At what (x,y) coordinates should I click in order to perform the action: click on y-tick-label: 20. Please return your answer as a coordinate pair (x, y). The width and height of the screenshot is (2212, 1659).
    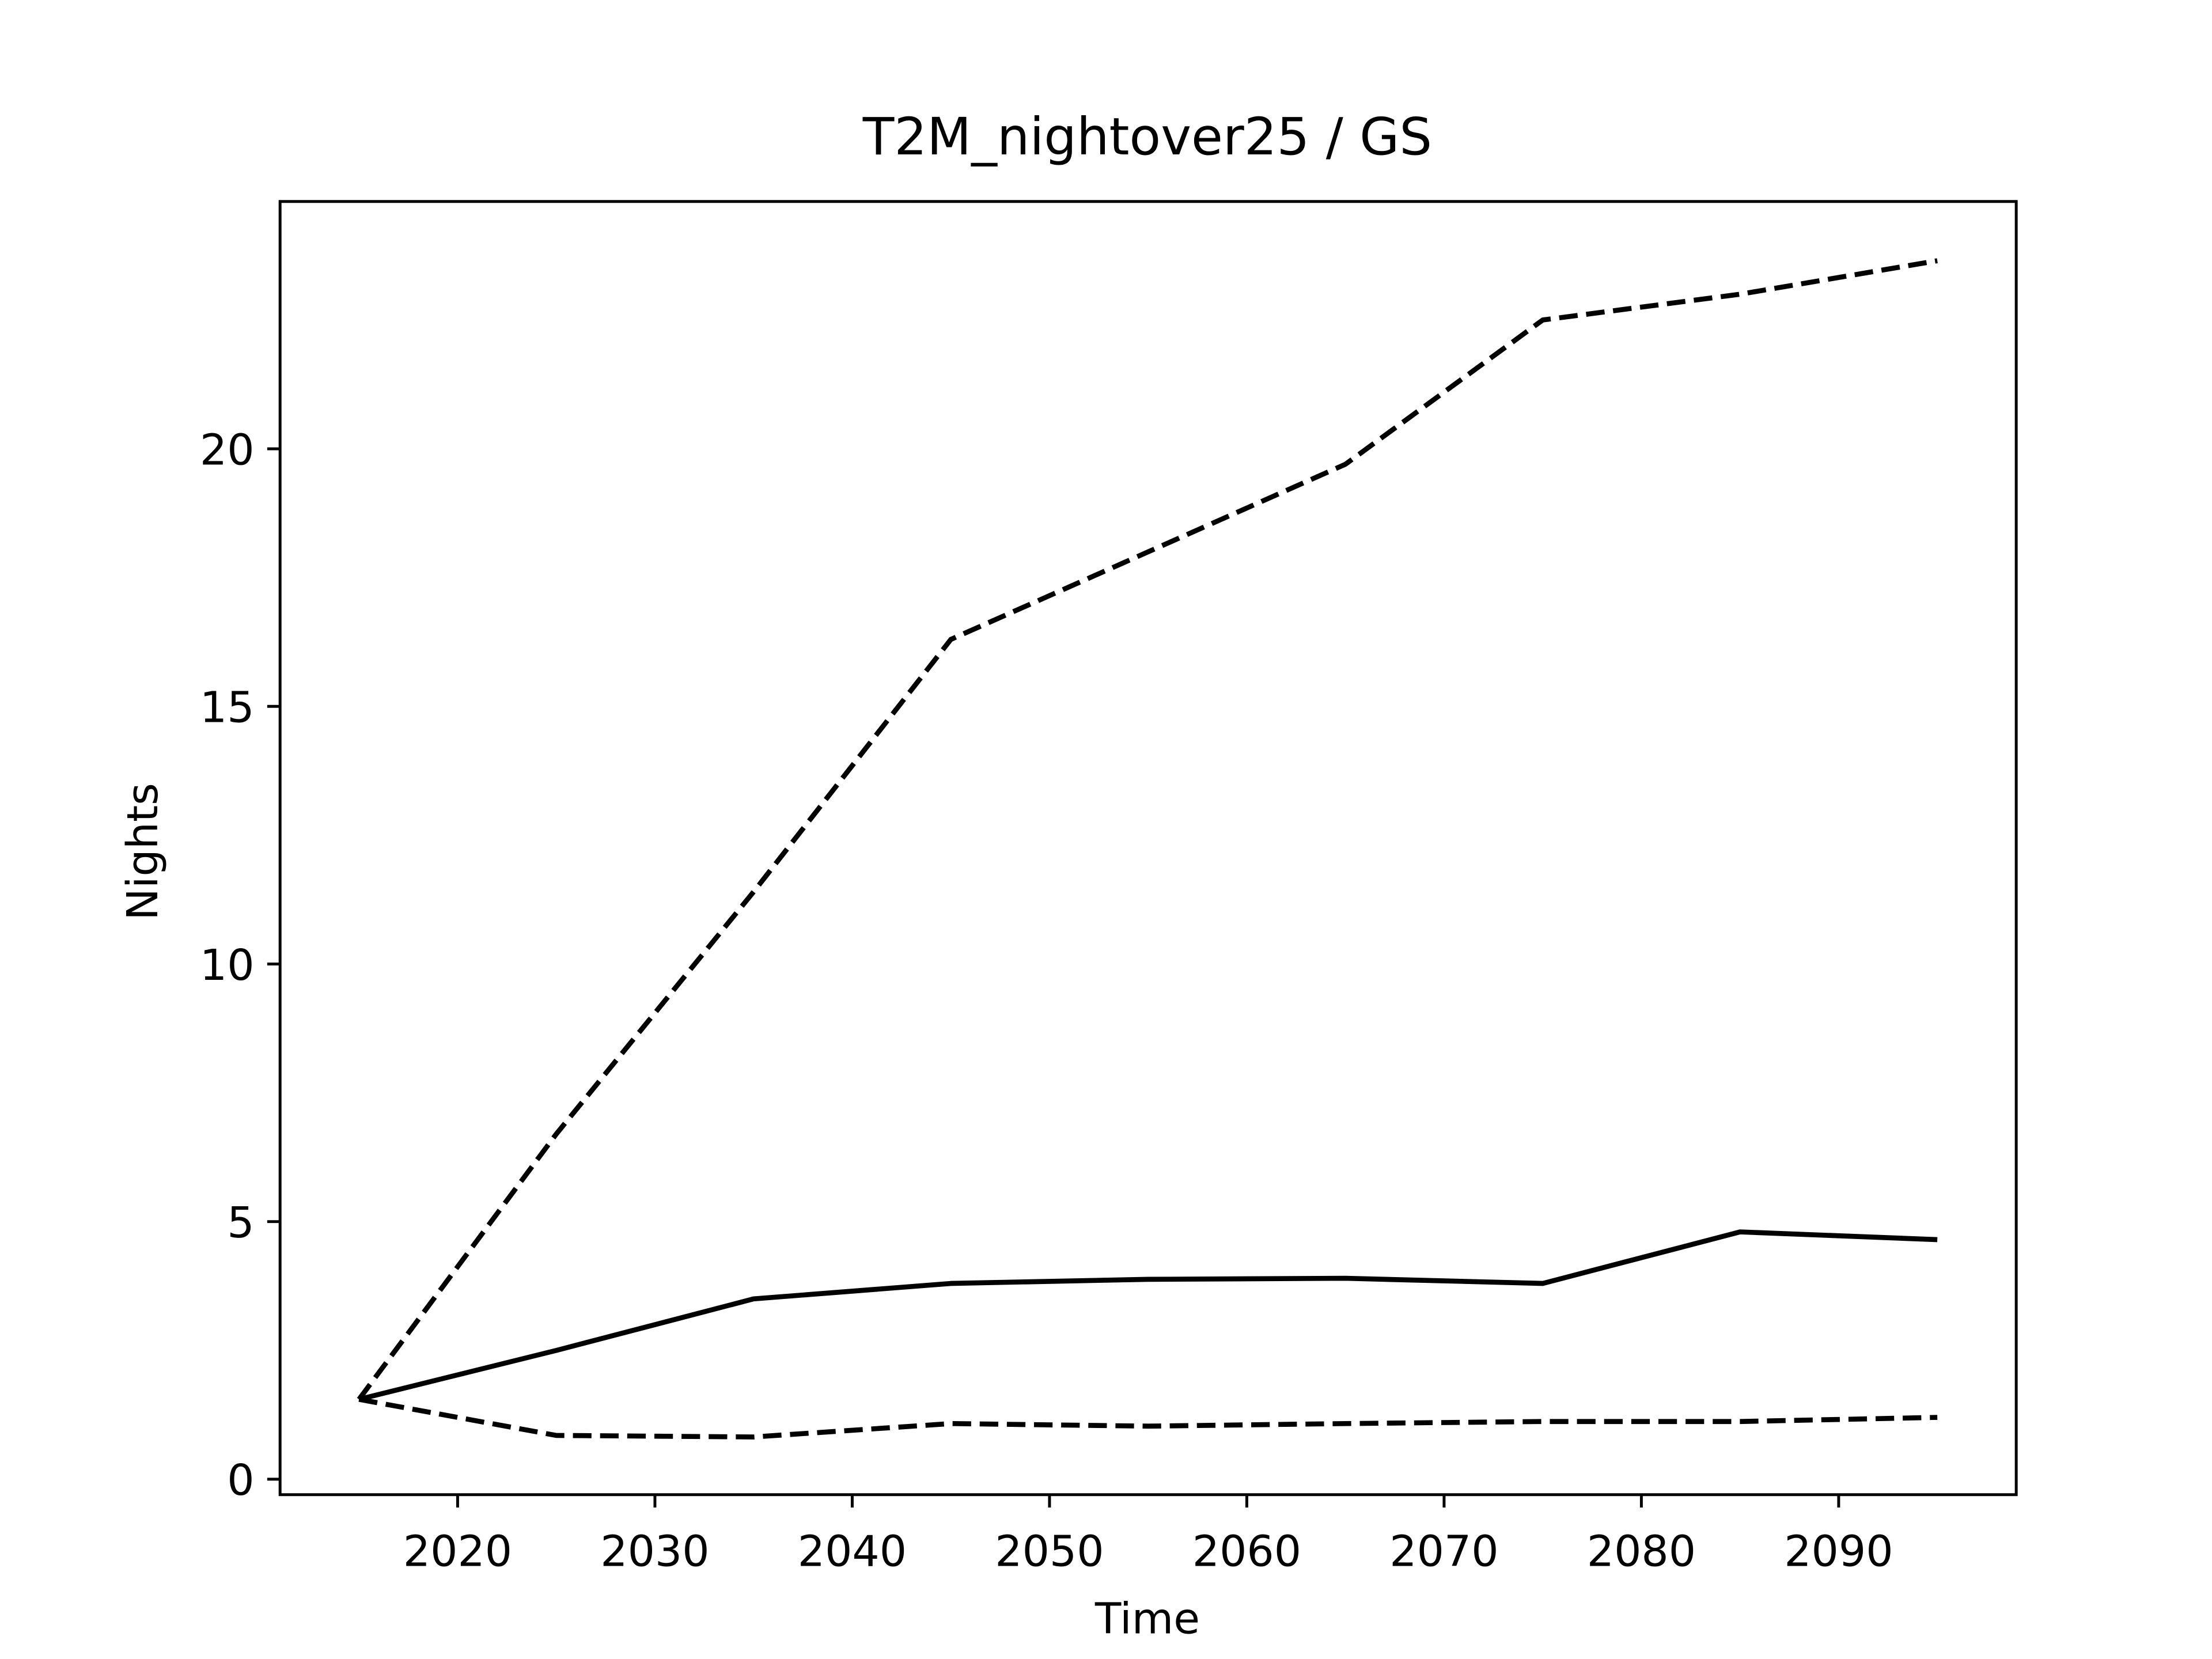
    Looking at the image, I should click on (227, 450).